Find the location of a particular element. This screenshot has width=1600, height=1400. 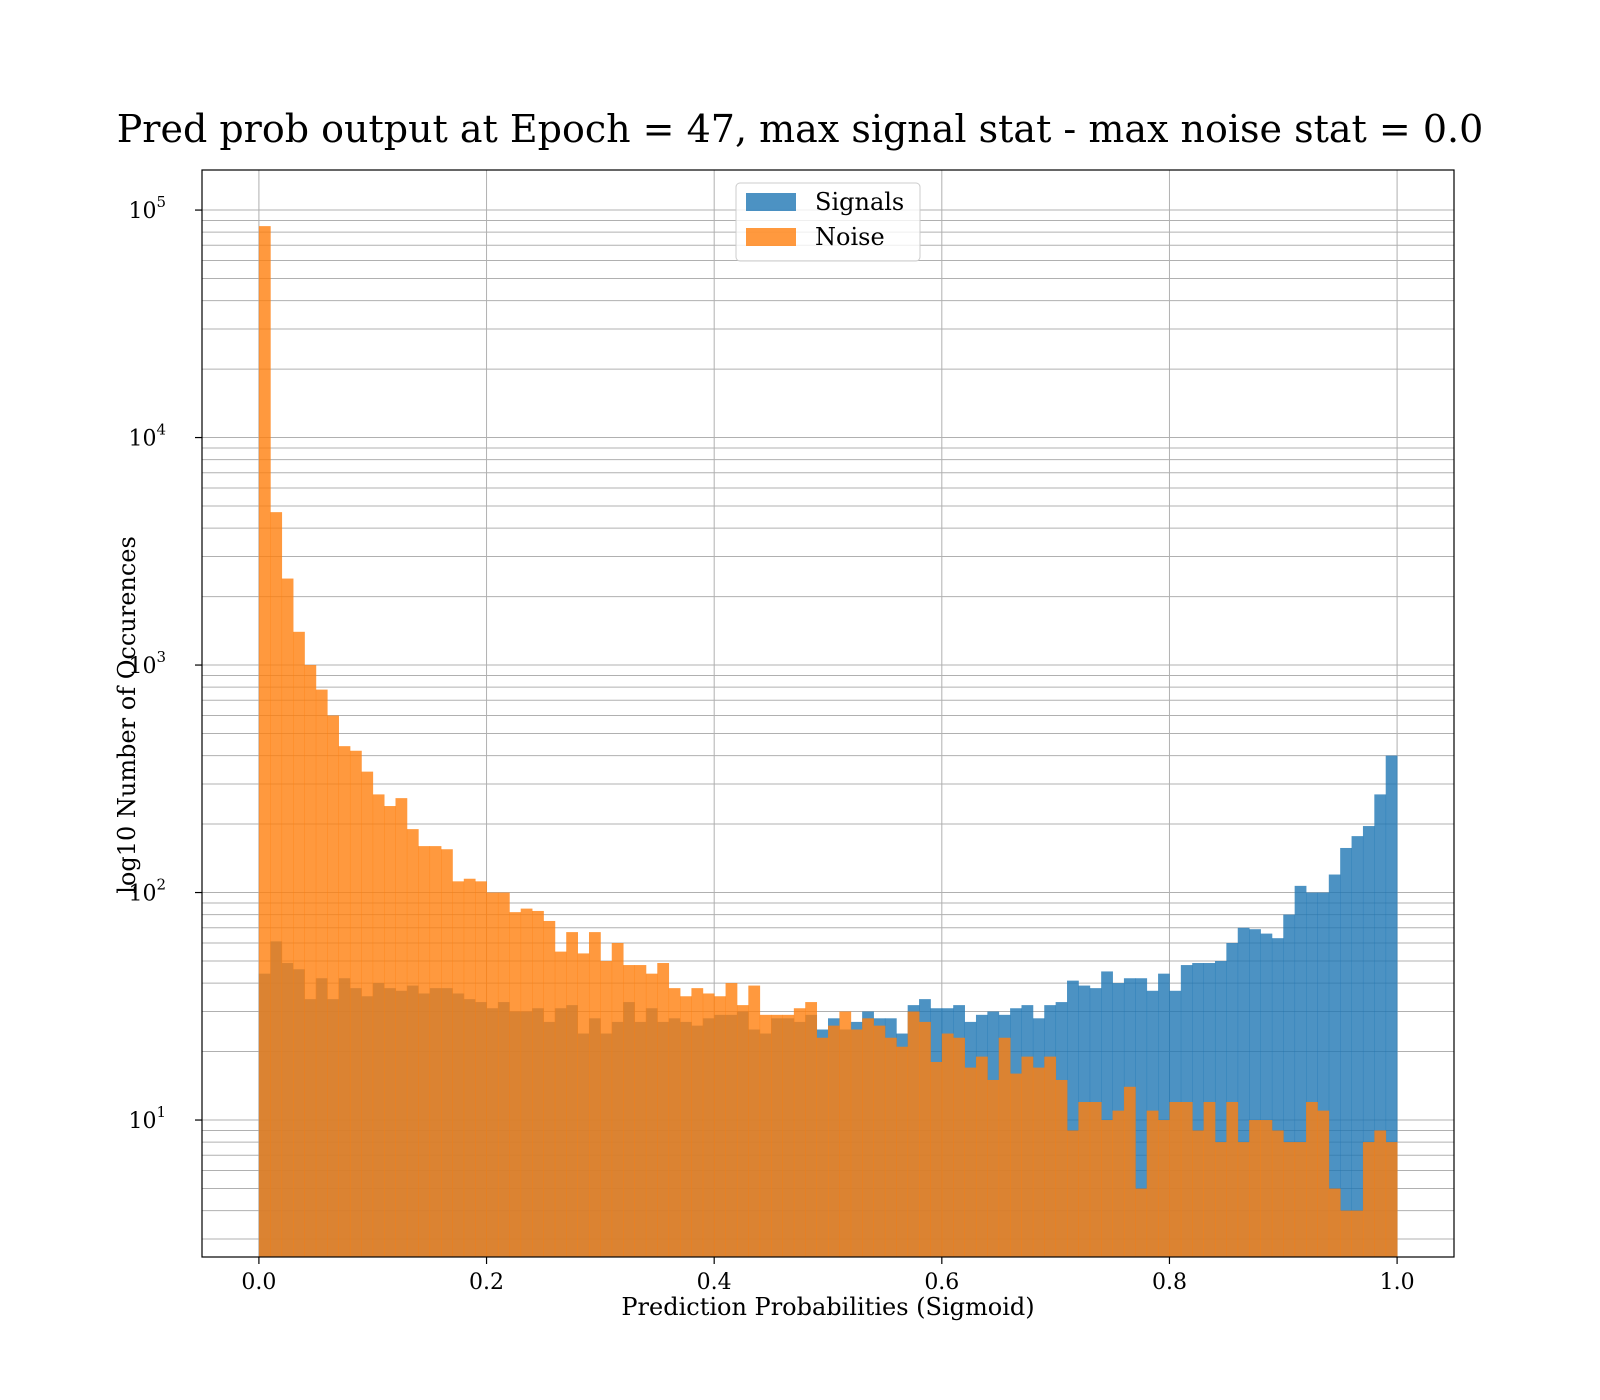

legend-swatch-noise is located at coordinates (771, 237).